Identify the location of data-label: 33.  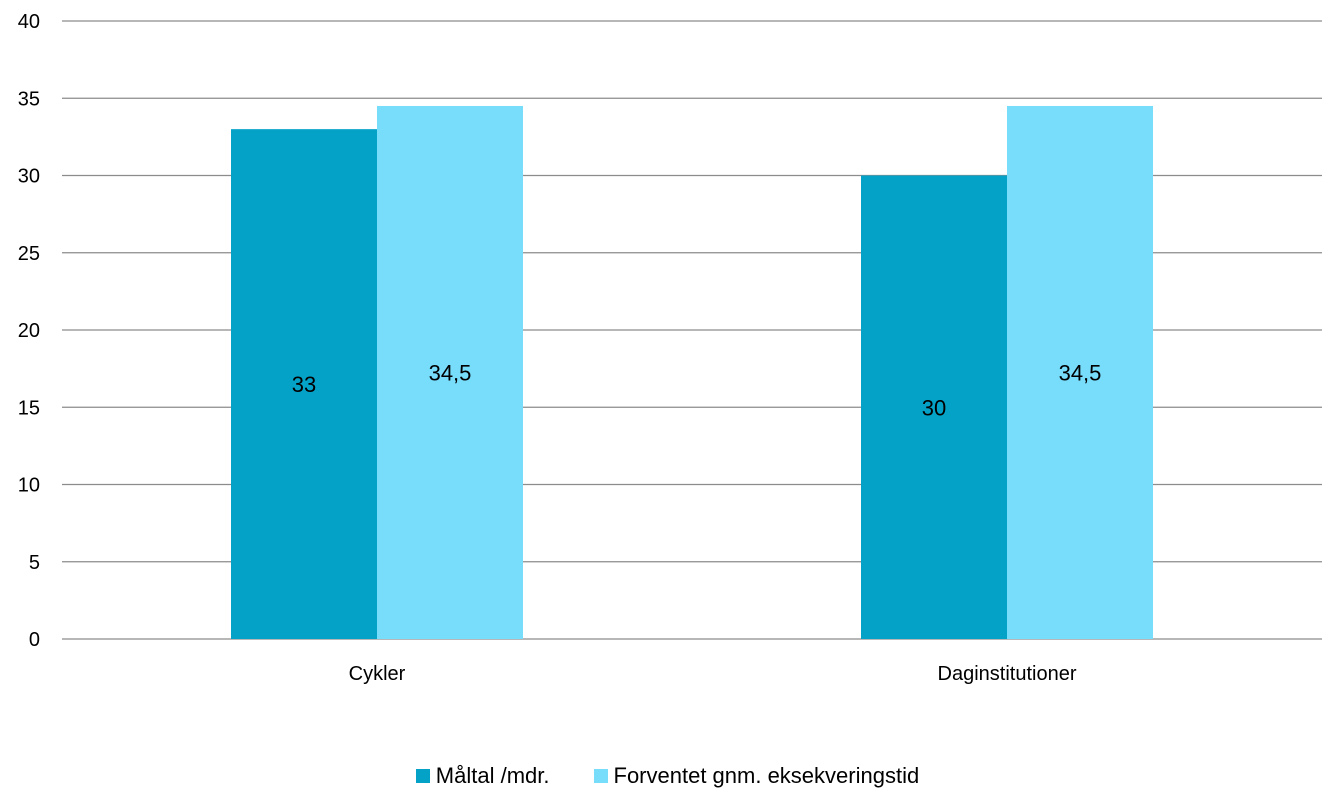
(304, 384).